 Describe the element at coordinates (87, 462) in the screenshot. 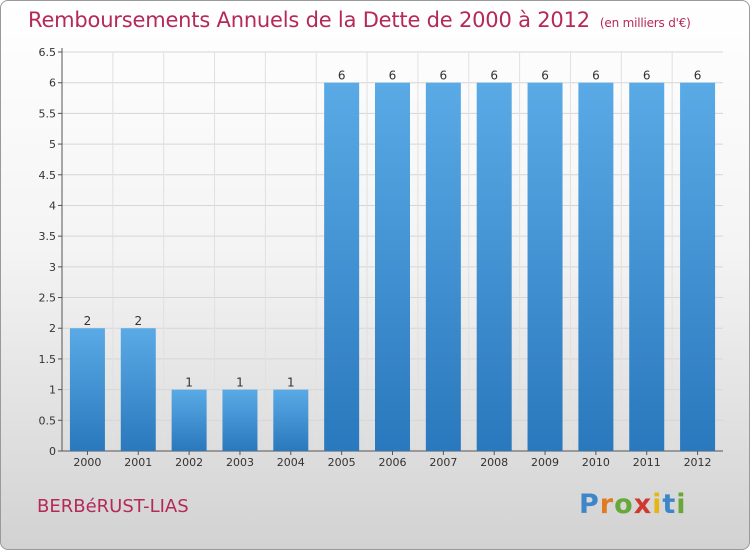

I see `x-tick-label: 2000` at that location.